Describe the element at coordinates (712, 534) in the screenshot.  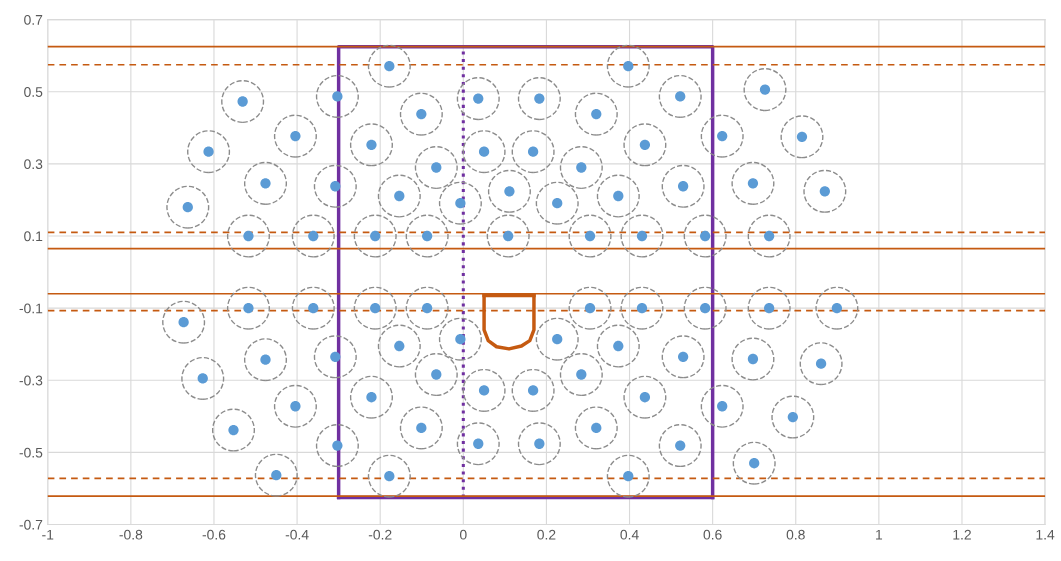
I see `x-tick-label: 0.6` at that location.